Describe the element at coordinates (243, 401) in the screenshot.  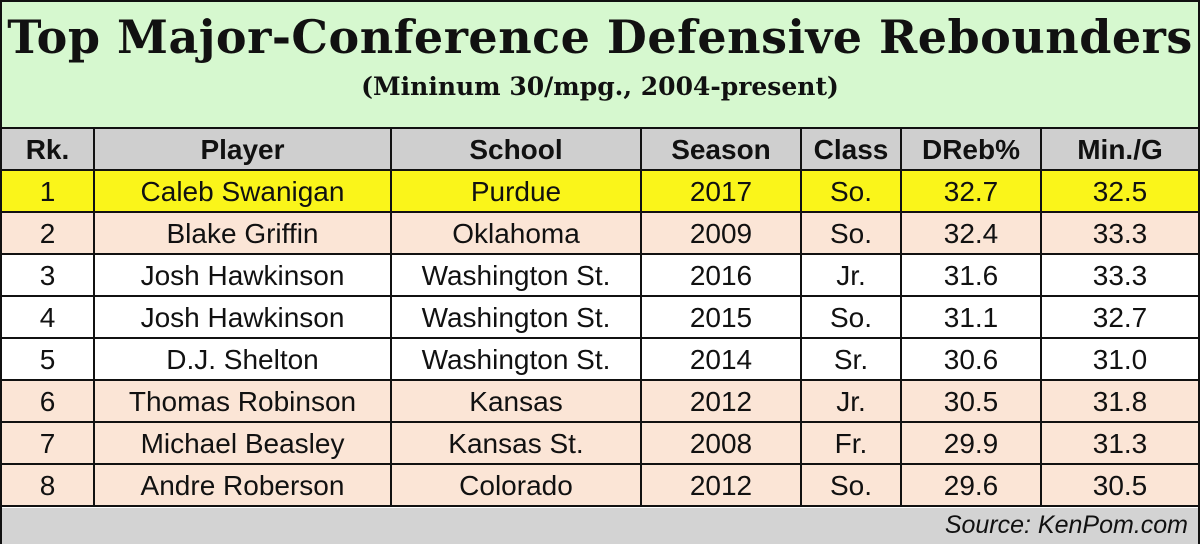
I see `table-cell: Thomas Robinson` at that location.